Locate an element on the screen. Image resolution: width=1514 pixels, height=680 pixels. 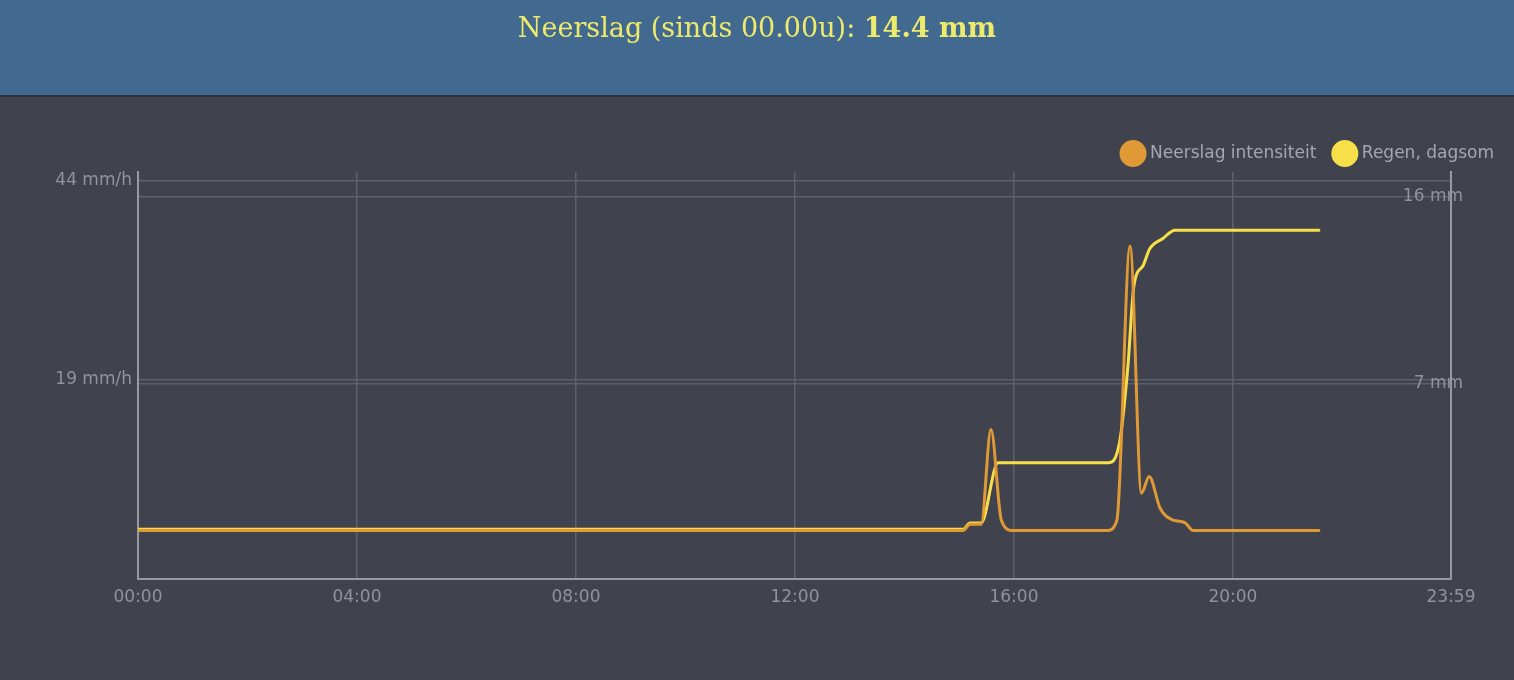
x-tick-label: 16:00 is located at coordinates (1014, 595).